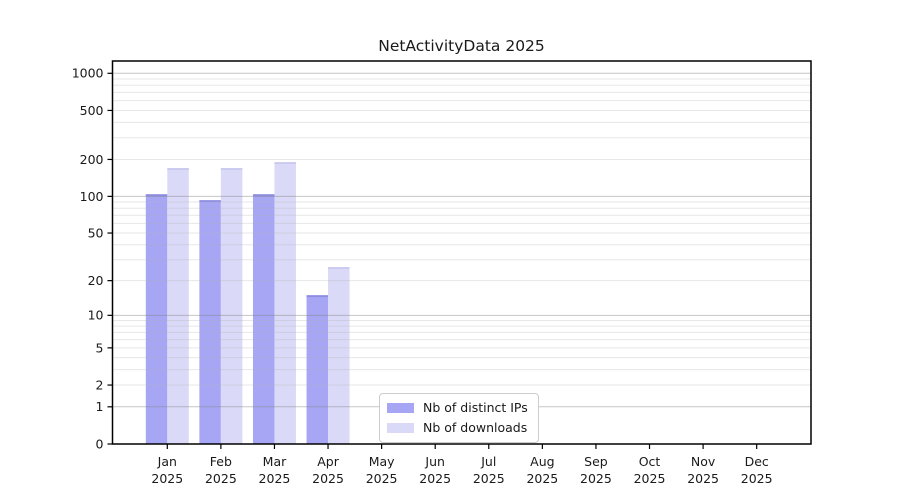 The height and width of the screenshot is (500, 900). I want to click on x-tick-label-month: Apr, so click(328, 461).